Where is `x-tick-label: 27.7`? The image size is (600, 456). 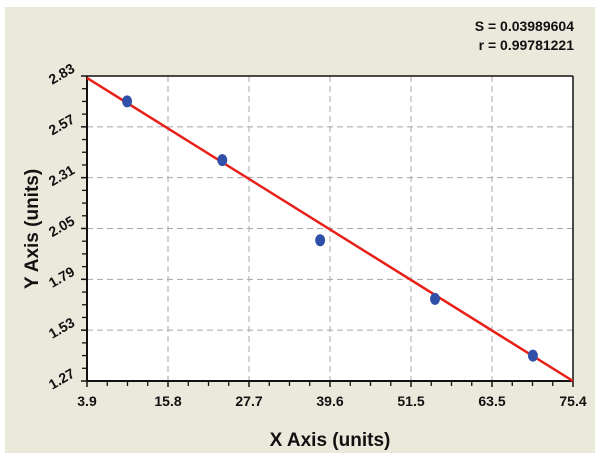 x-tick-label: 27.7 is located at coordinates (248, 401).